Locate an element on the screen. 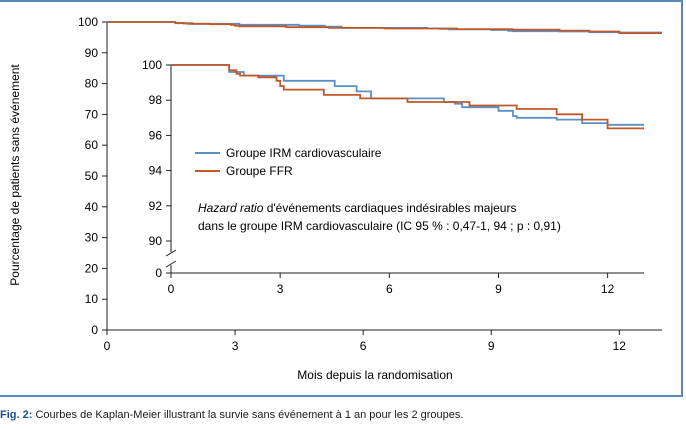 The height and width of the screenshot is (430, 686). main-series is located at coordinates (384, 27).